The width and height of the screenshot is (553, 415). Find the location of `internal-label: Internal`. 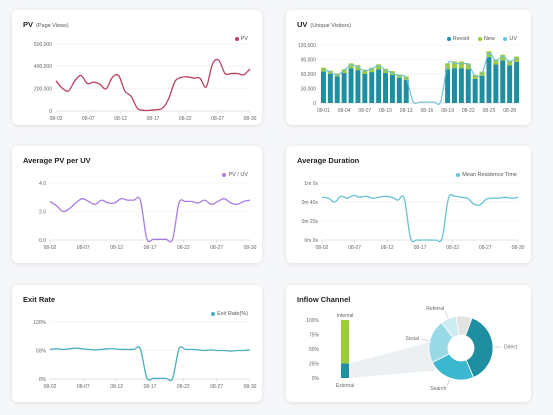

internal-label: Internal is located at coordinates (345, 316).